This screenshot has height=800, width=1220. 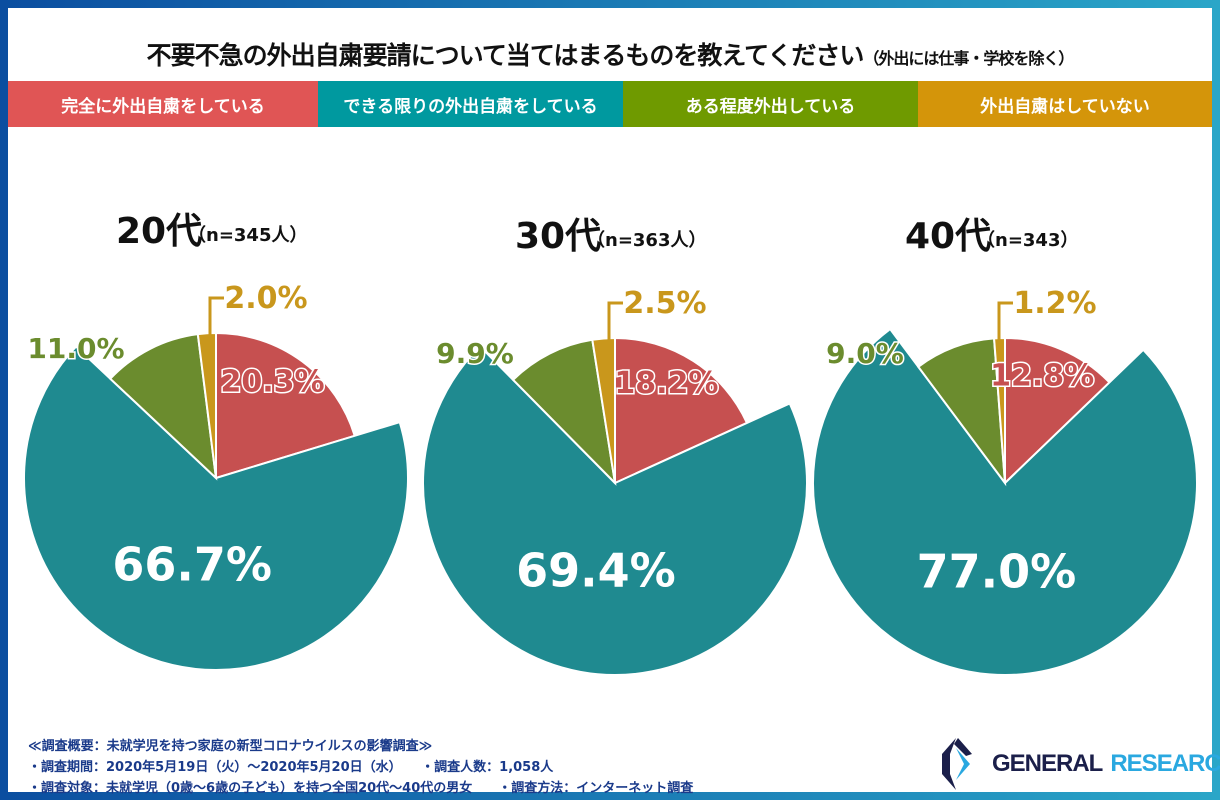 I want to click on pie-title: 40代, so click(x=948, y=236).